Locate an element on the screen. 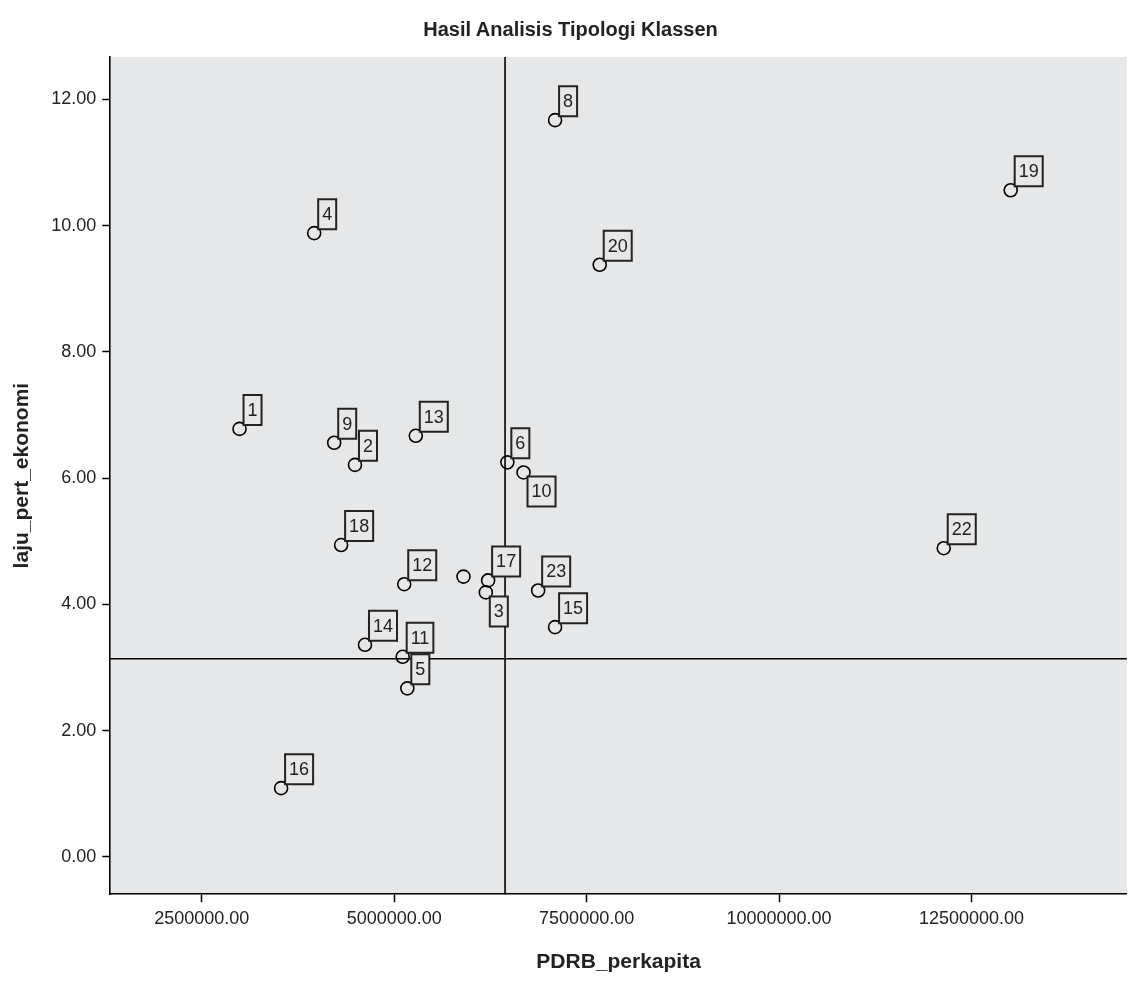 The height and width of the screenshot is (987, 1135). x-tick-label: 5000000.00 is located at coordinates (394, 917).